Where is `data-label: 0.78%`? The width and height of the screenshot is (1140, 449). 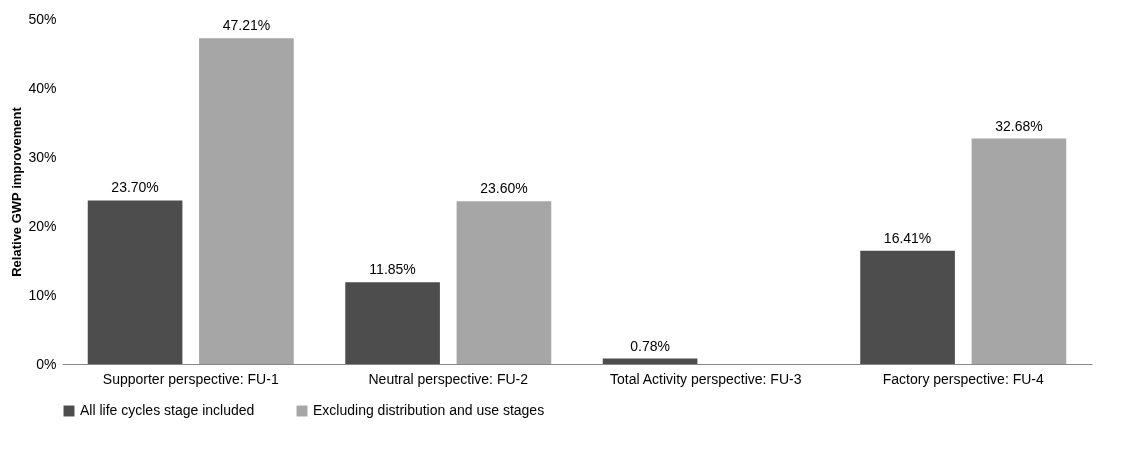 data-label: 0.78% is located at coordinates (650, 345).